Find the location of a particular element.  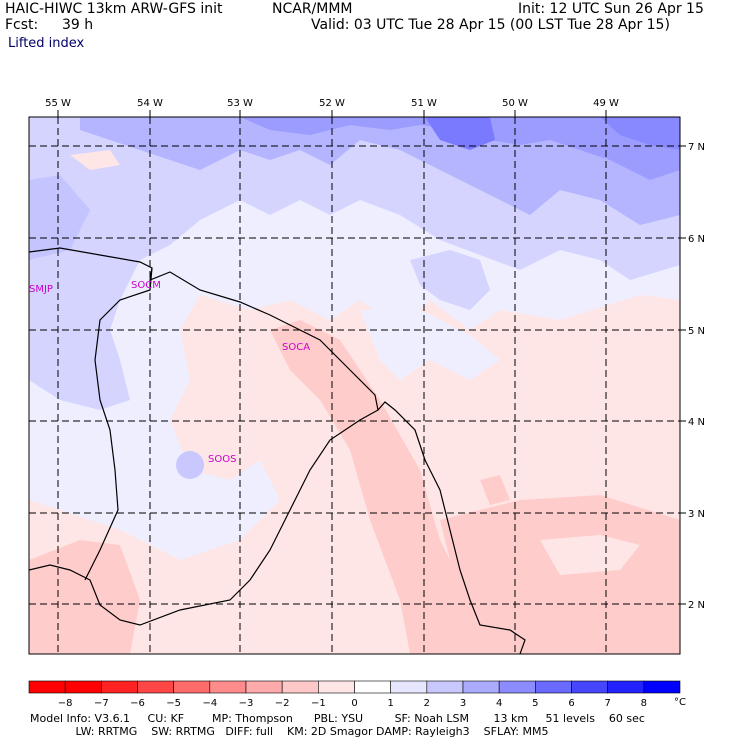

colorbar-tick-label: 6 is located at coordinates (571, 703).